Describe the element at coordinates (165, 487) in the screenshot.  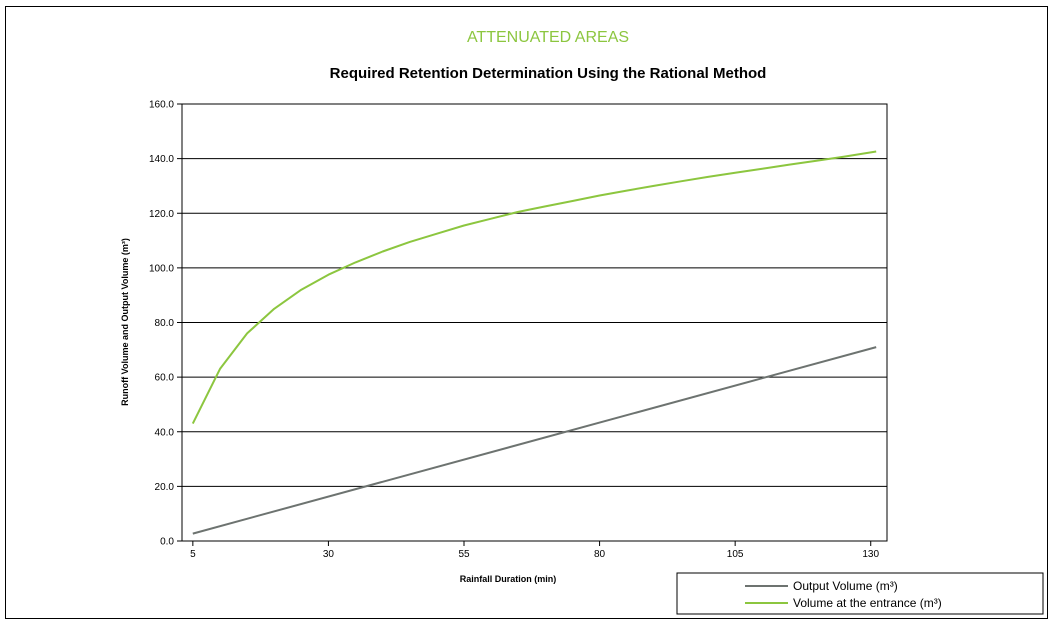
I see `y-tick-label: 20.0` at that location.